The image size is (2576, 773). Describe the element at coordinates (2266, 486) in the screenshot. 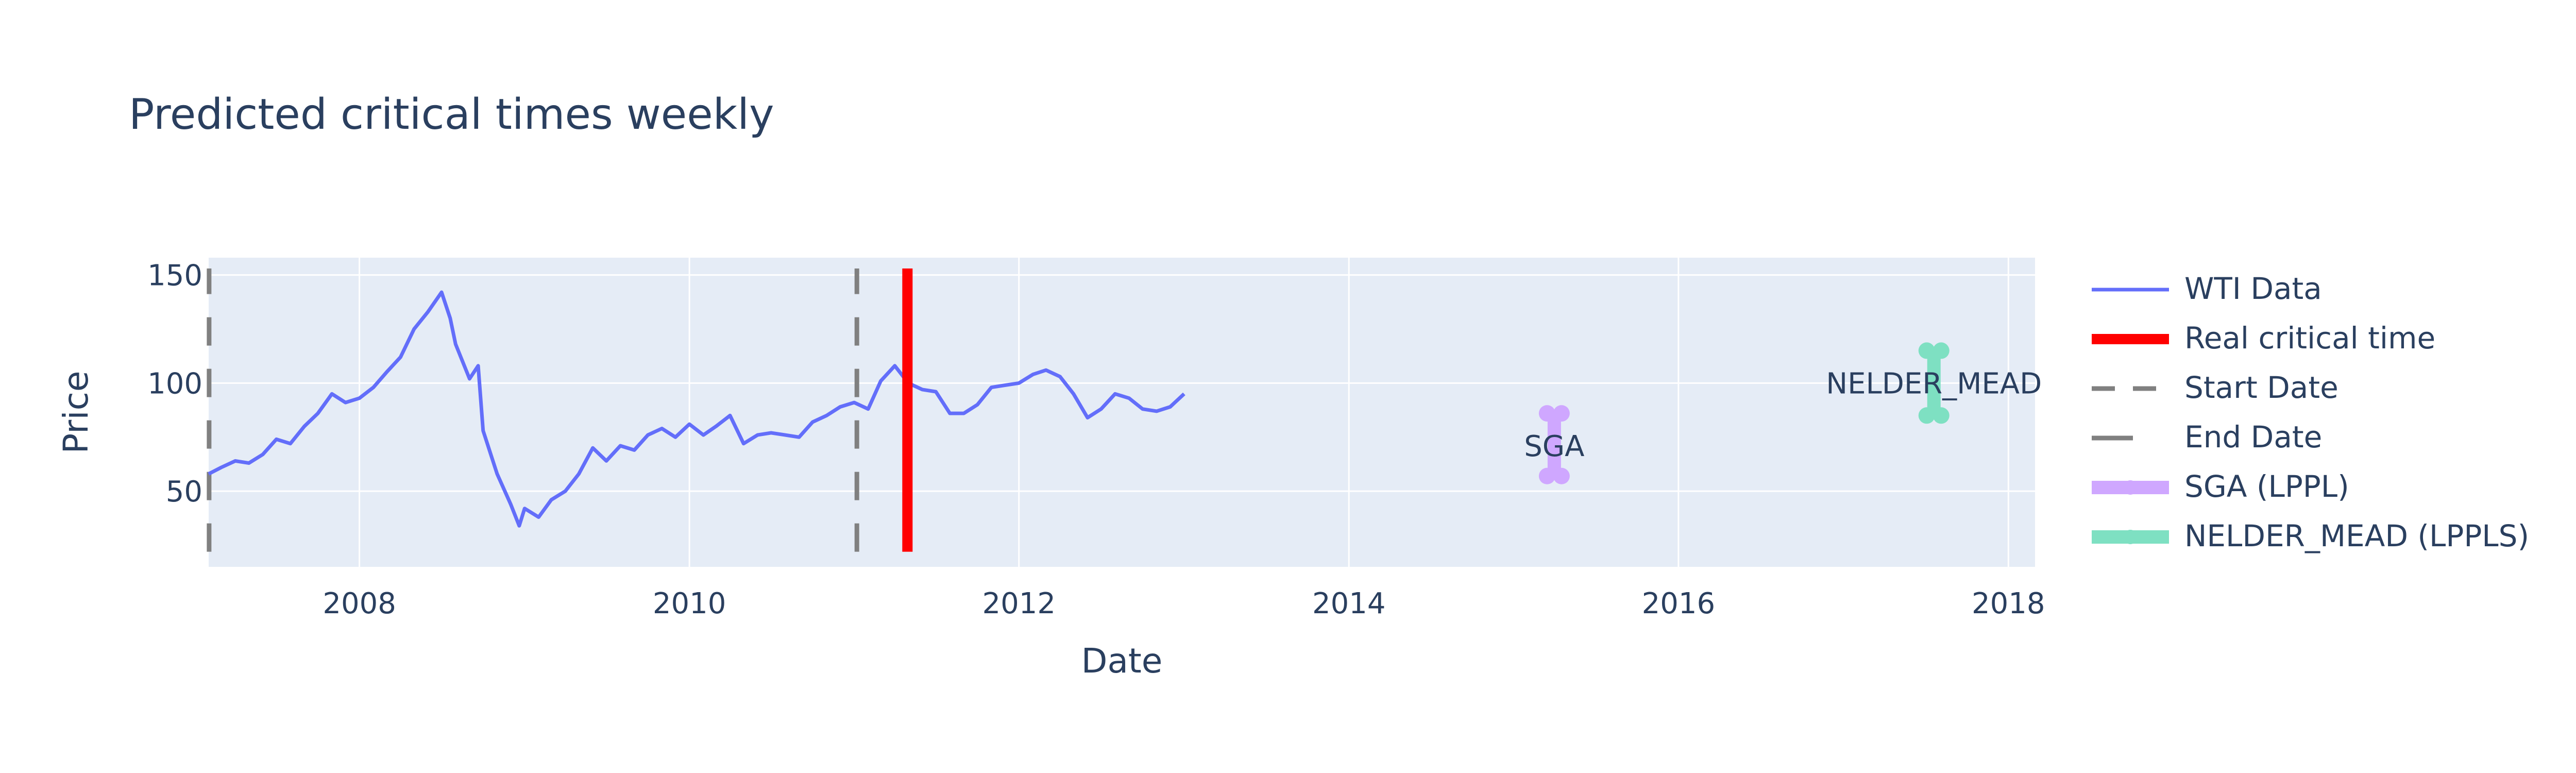

I see `legend-label: SGA (LPPL)` at that location.